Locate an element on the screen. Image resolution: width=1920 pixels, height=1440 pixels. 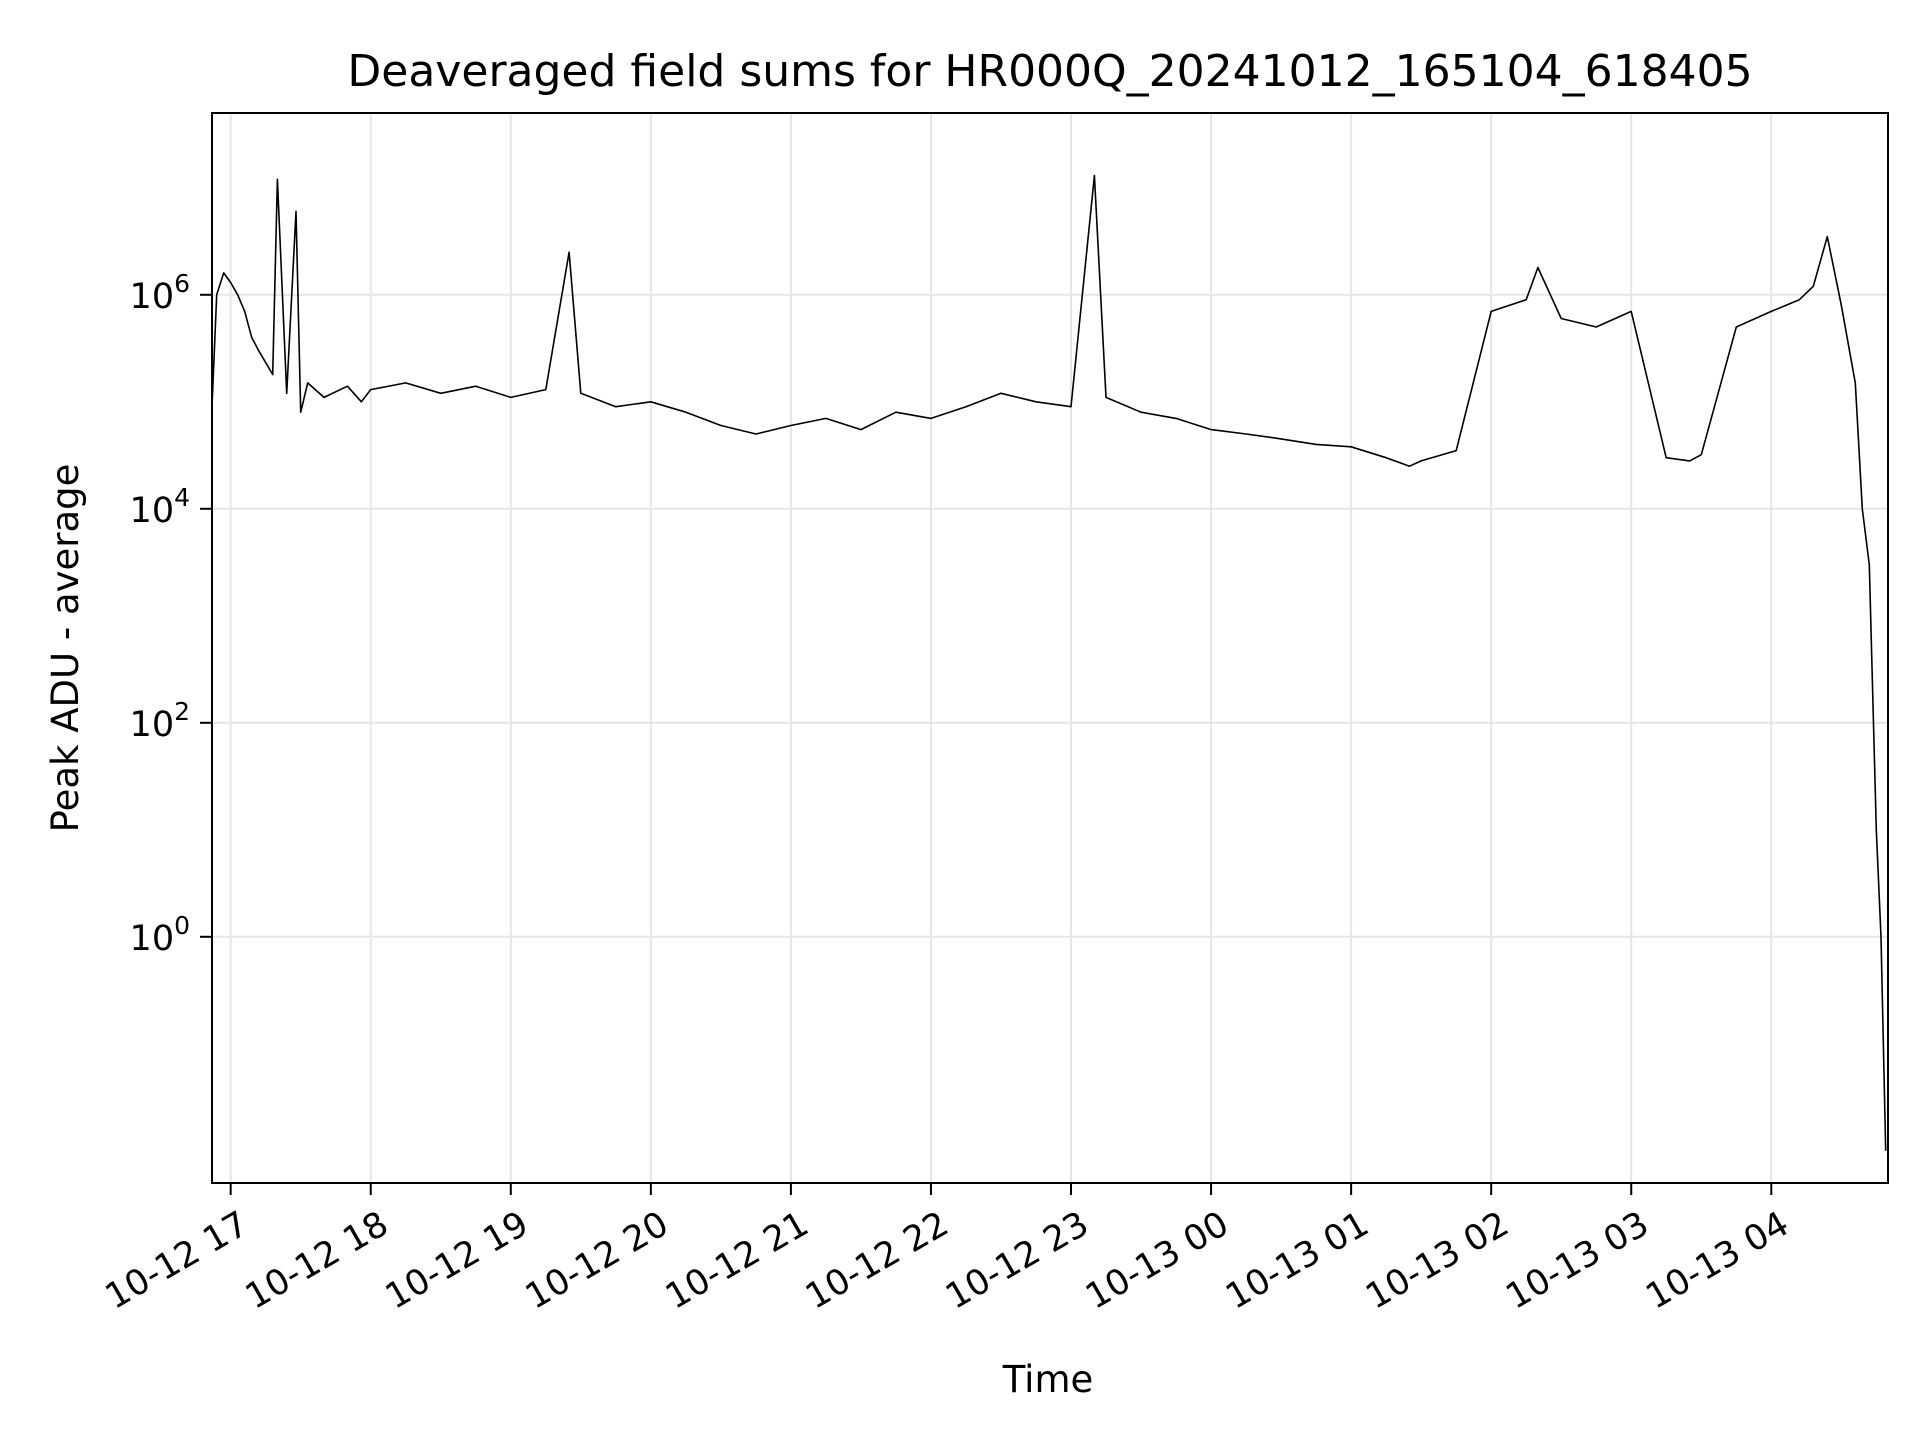
y-tick-label: 10⁰ is located at coordinates (160, 935).